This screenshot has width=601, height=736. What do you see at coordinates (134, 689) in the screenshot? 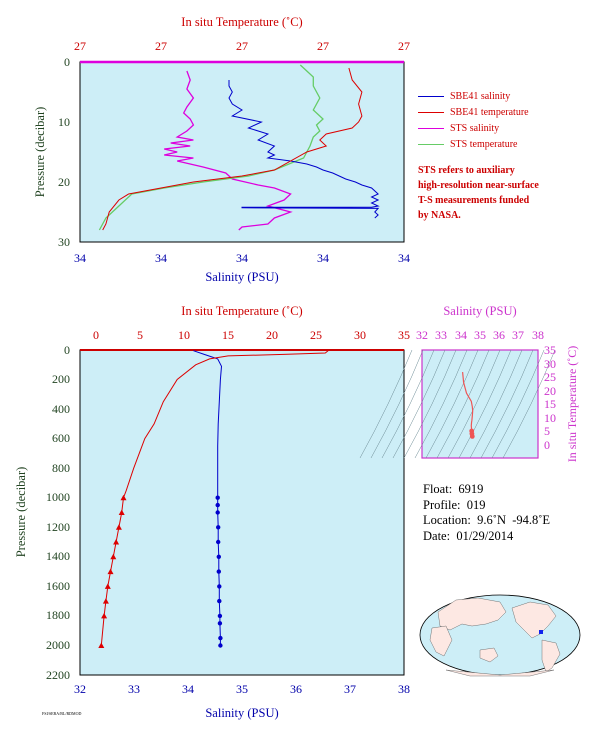
I see `bottom-salinity-tick: 33` at bounding box center [134, 689].